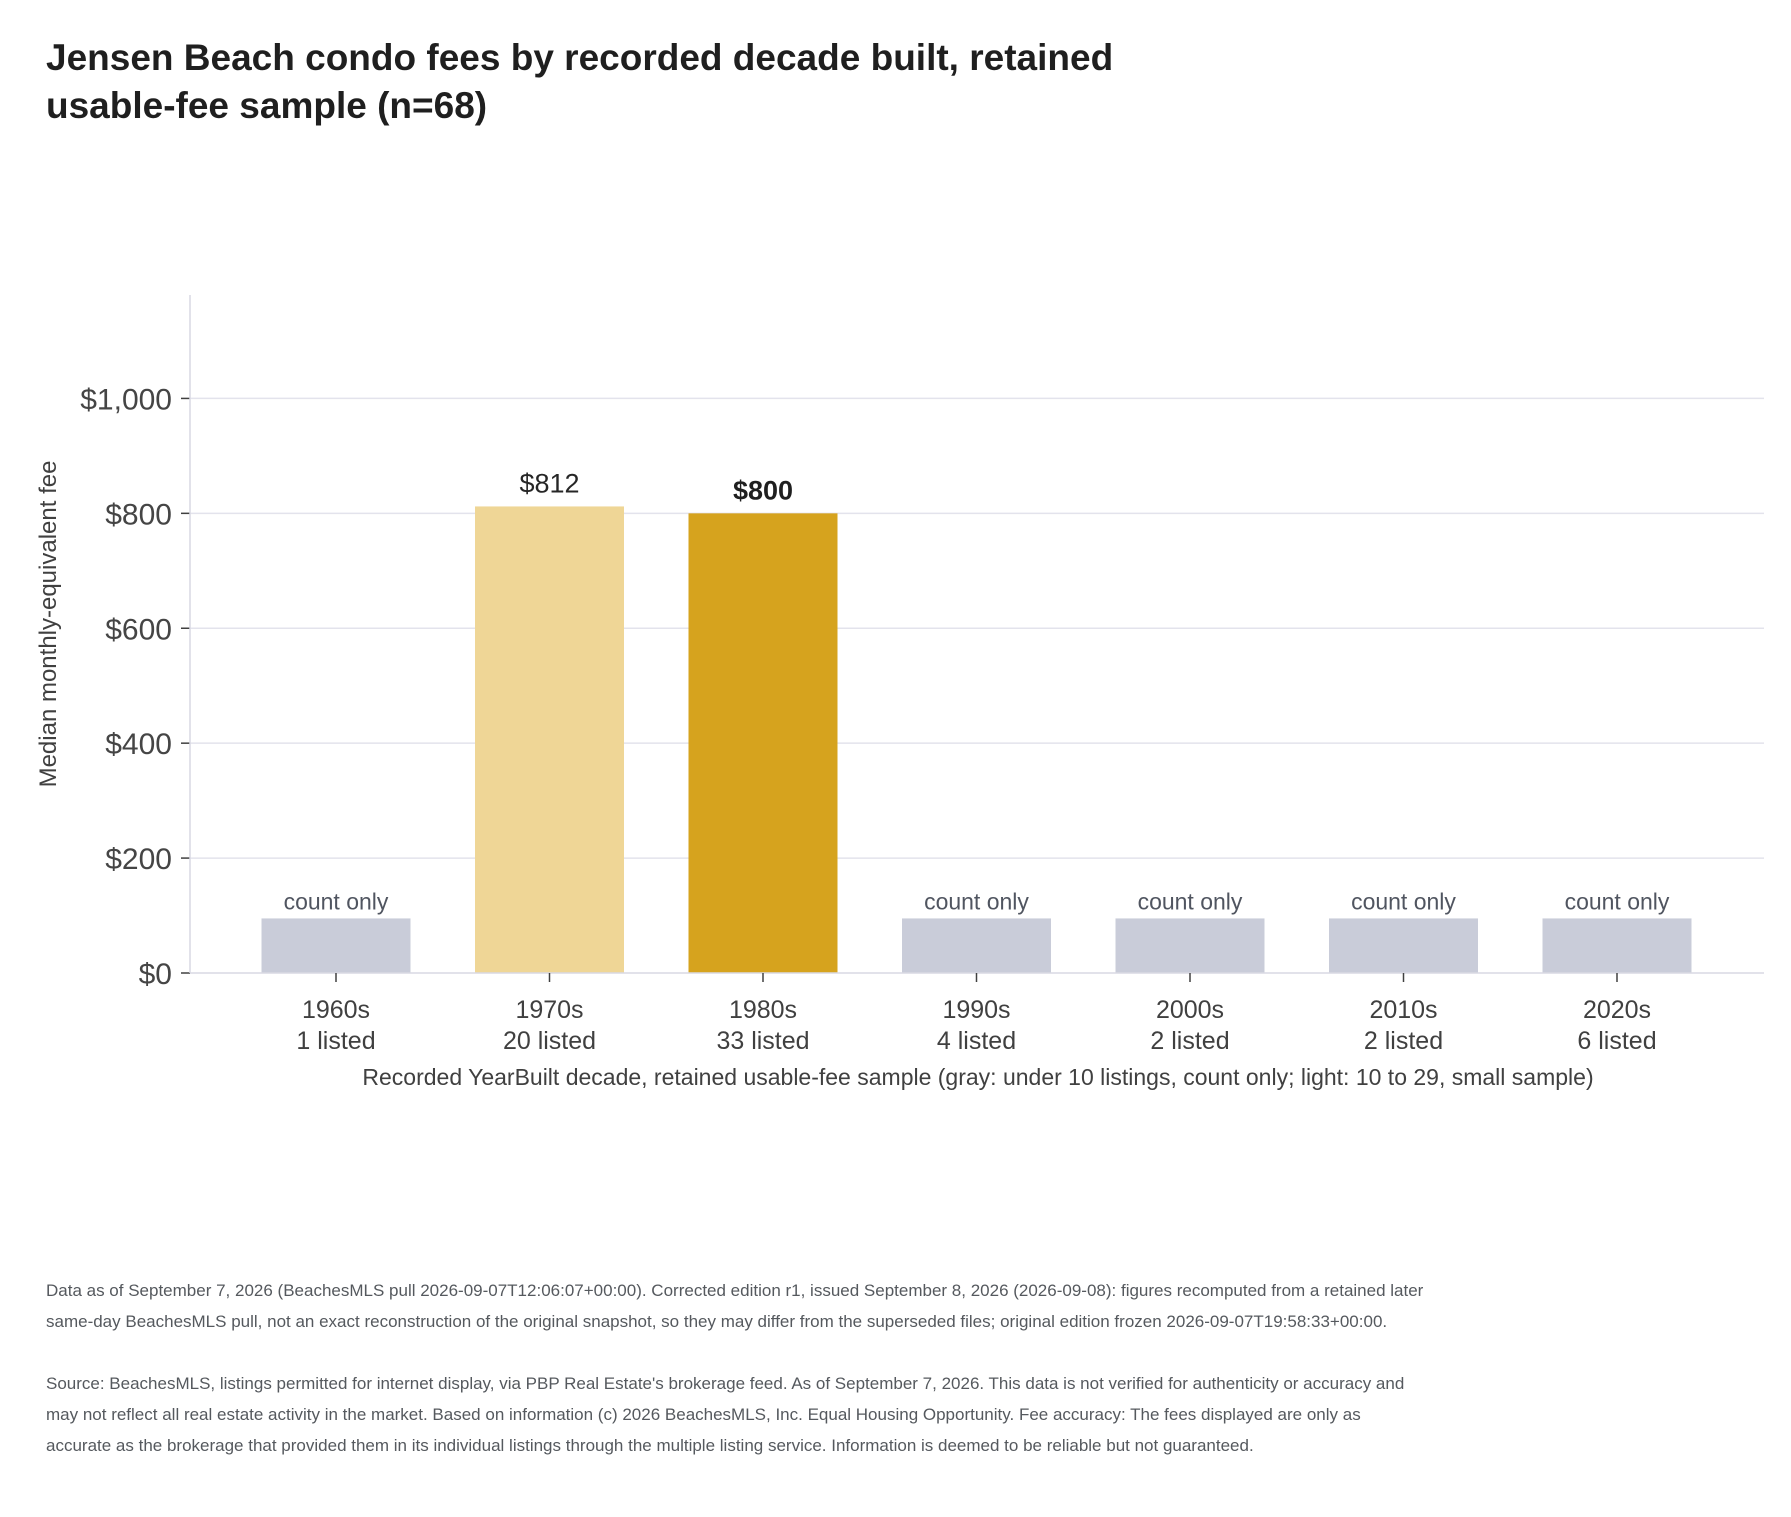 The height and width of the screenshot is (1517, 1791). What do you see at coordinates (336, 945) in the screenshot?
I see `bar-1960s` at bounding box center [336, 945].